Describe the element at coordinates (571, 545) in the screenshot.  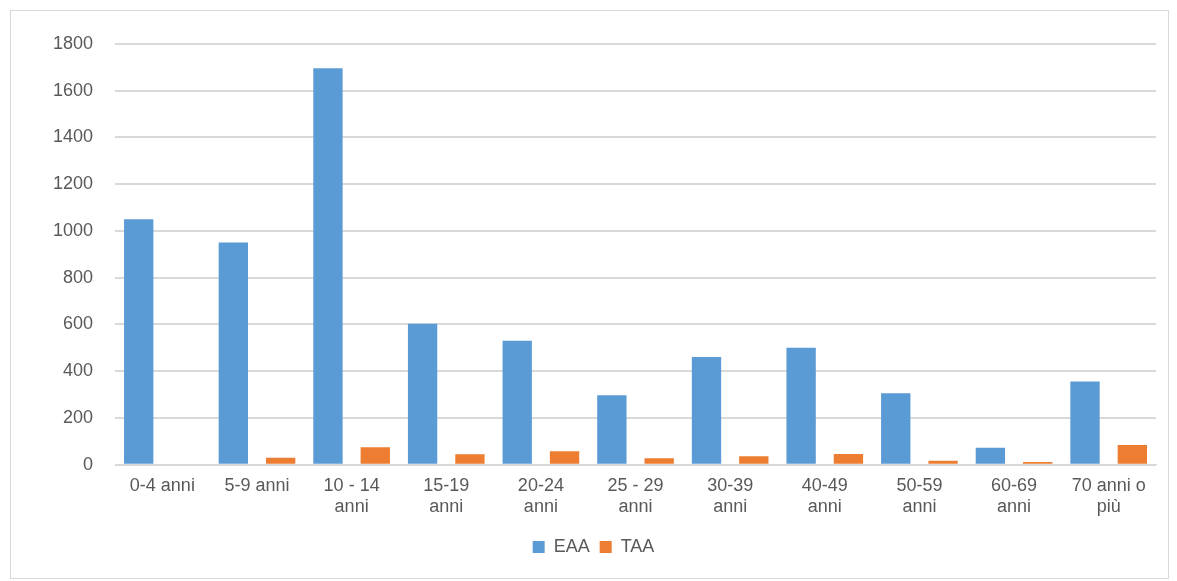
I see `legend-label: EAA` at that location.